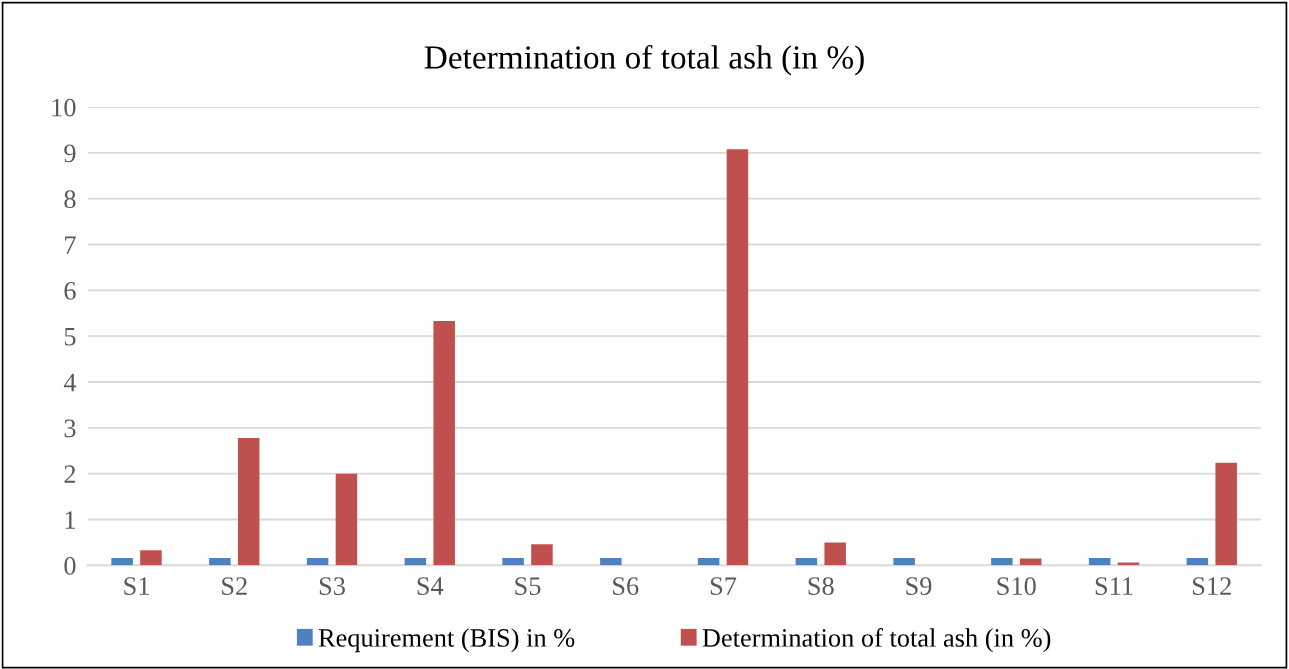 This screenshot has width=1289, height=669. I want to click on x-tick-label: S11, so click(1114, 586).